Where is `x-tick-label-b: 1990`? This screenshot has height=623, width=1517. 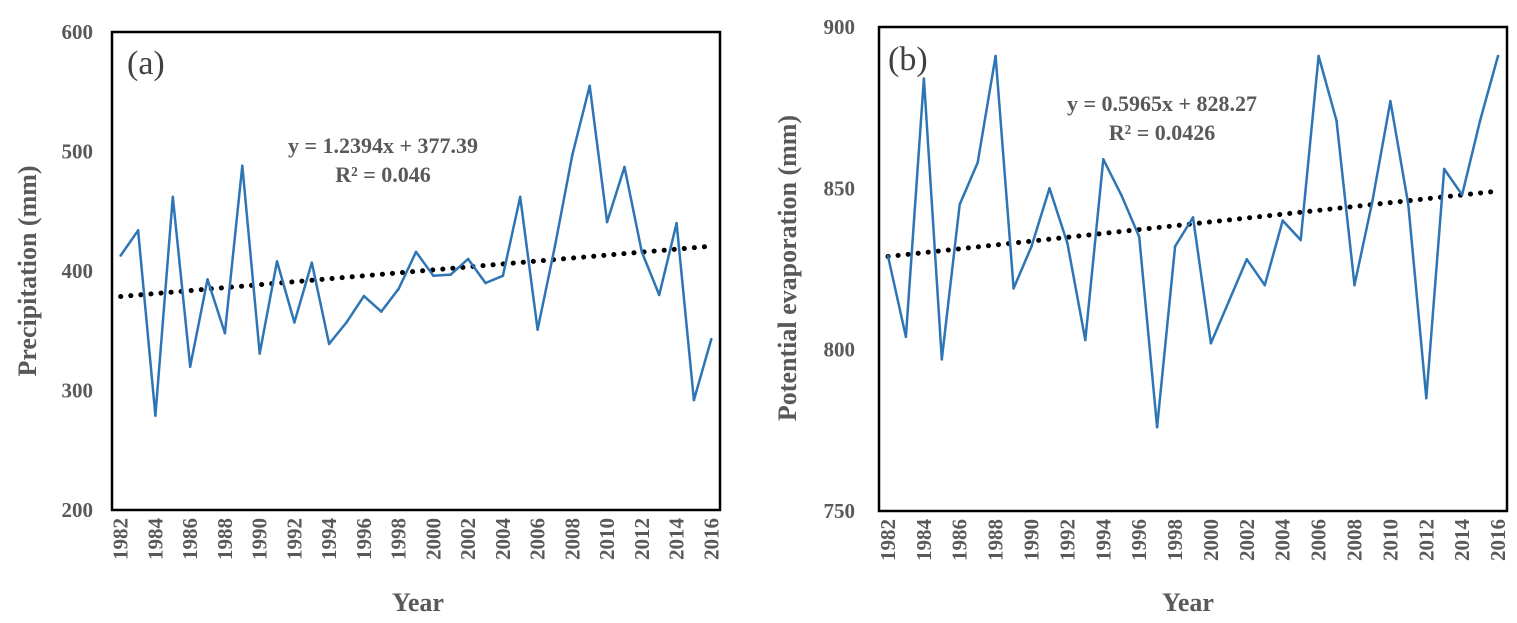 x-tick-label-b: 1990 is located at coordinates (1032, 540).